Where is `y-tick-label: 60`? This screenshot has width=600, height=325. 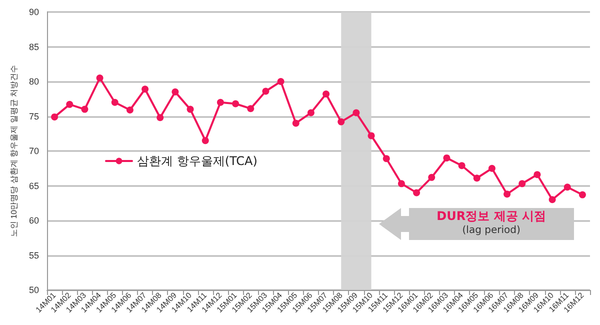
y-tick-label: 60 is located at coordinates (33, 221).